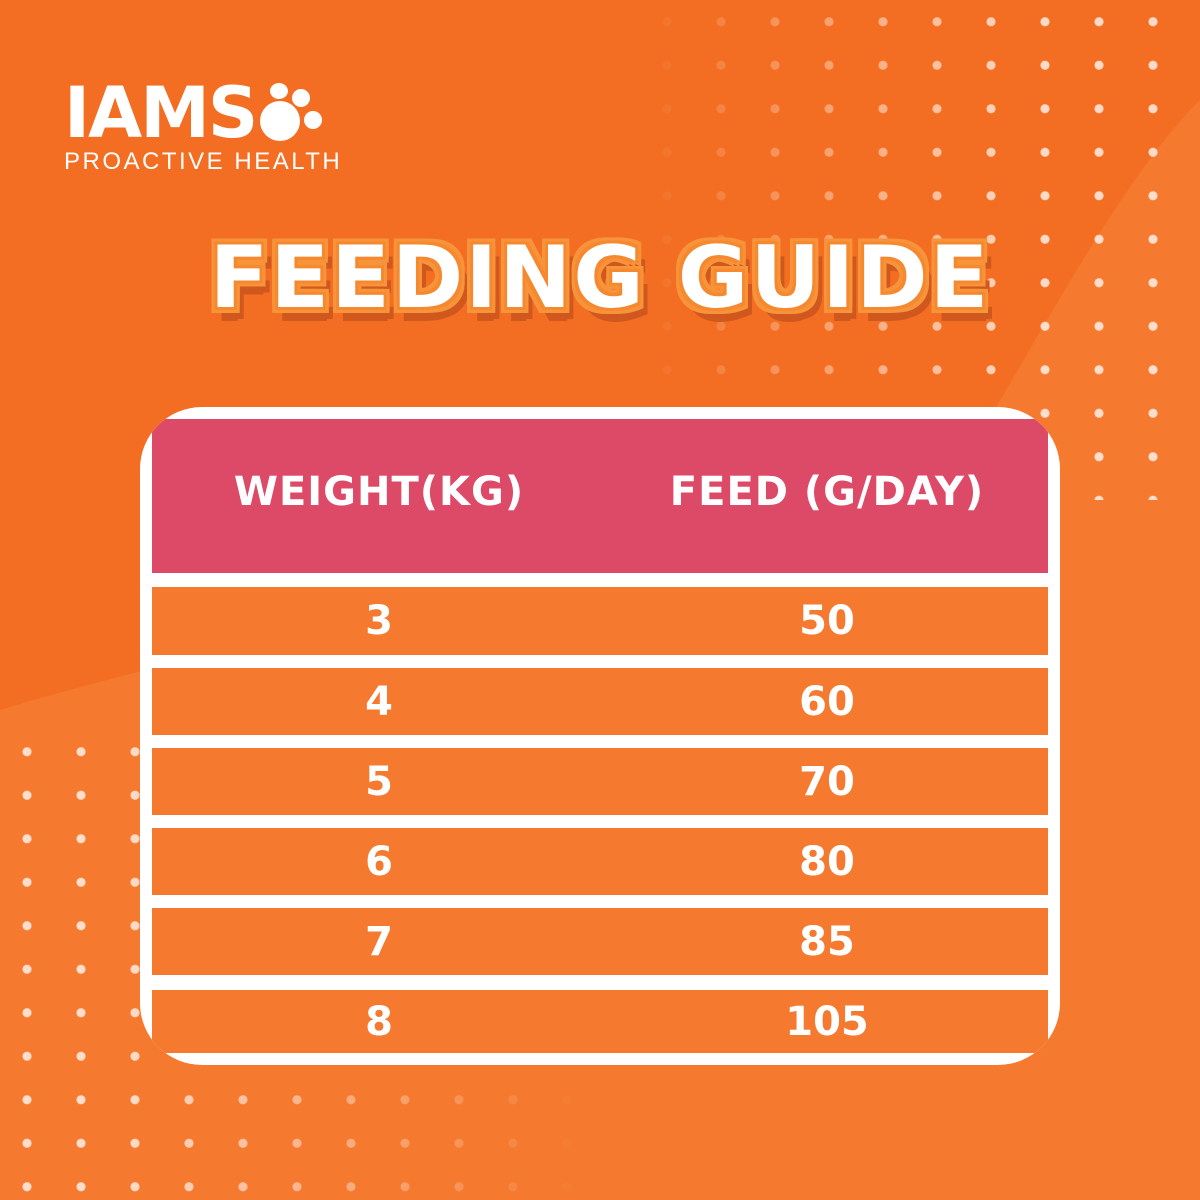 Image resolution: width=1200 pixels, height=1200 pixels. I want to click on iams-logo: IAMS PROACTIVE HEALTH, so click(203, 124).